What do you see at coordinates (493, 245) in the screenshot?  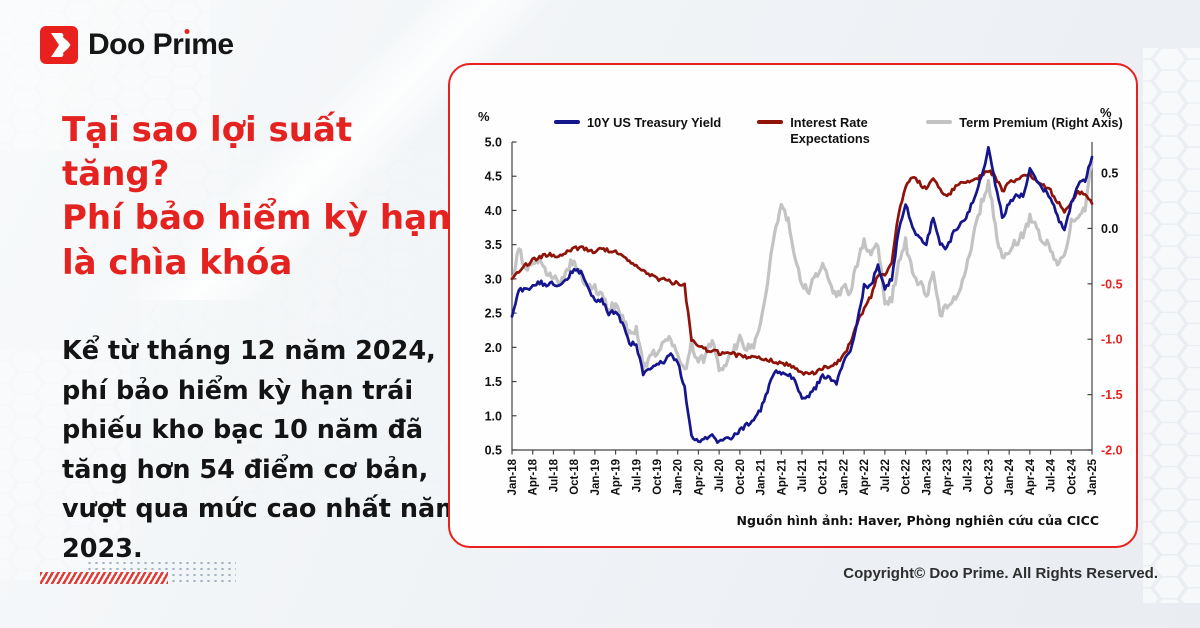 I see `left-tick-label: 3.5` at bounding box center [493, 245].